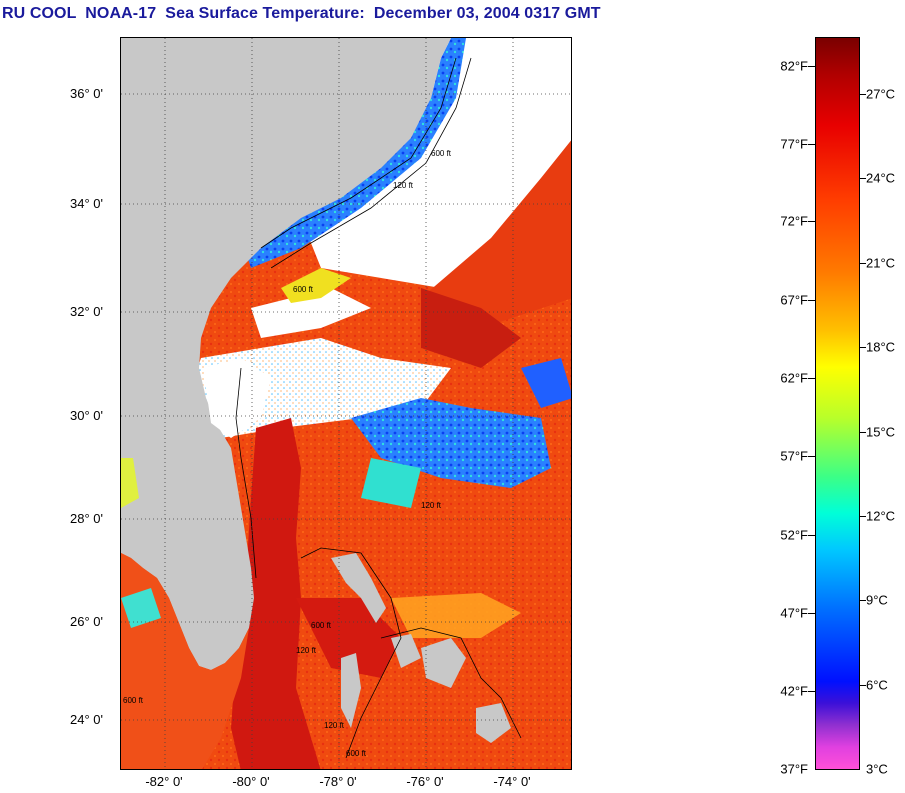 This screenshot has height=793, width=905. Describe the element at coordinates (276, 593) in the screenshot. I see `gulf-stream` at that location.